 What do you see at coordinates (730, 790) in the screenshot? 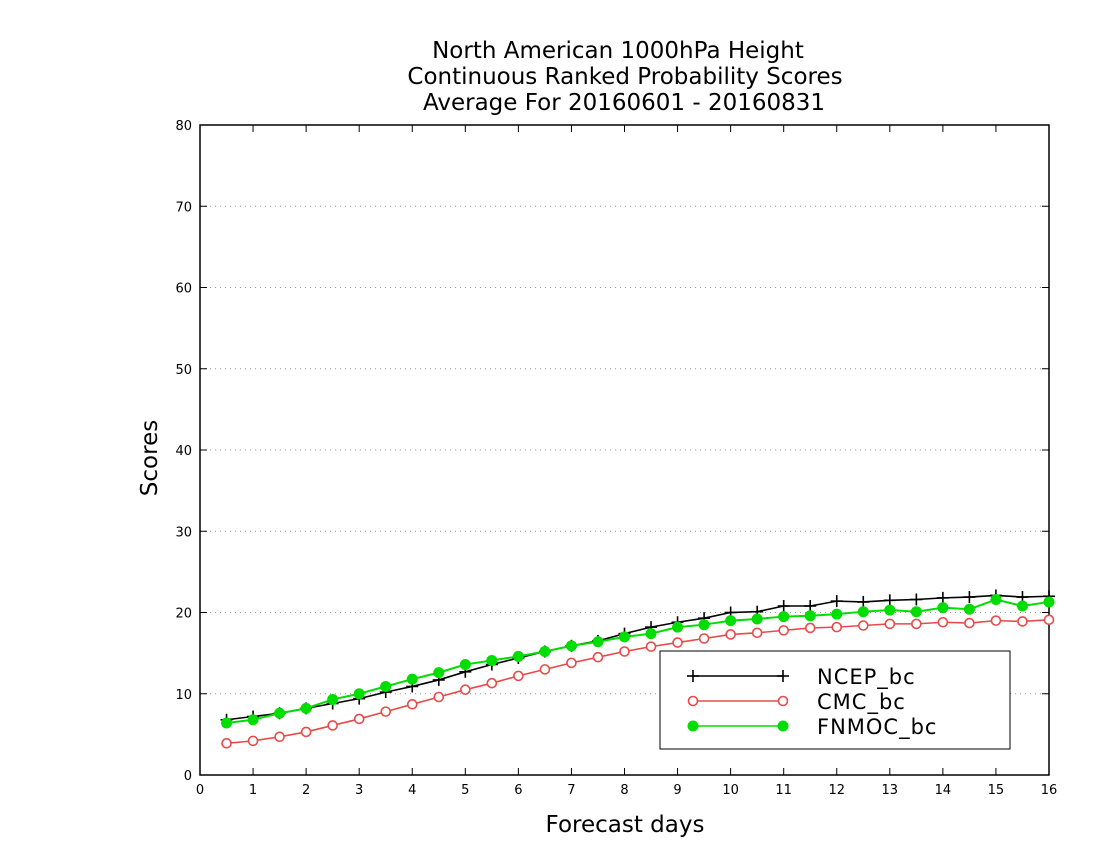
I see `x-tick-label: 10` at bounding box center [730, 790].